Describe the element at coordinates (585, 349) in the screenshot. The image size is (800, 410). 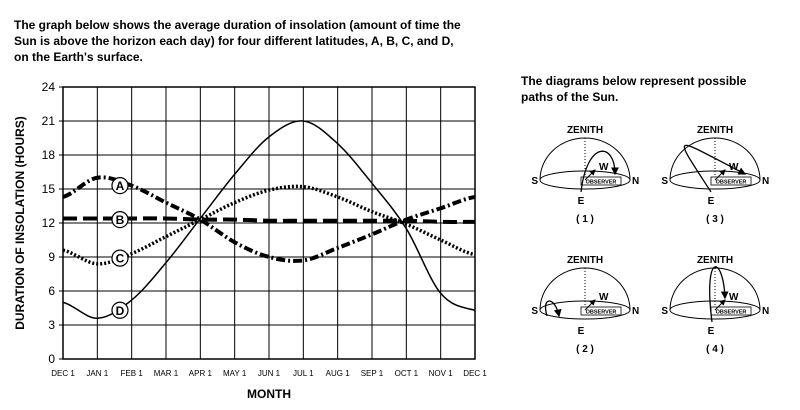
I see `diagram-caption: ( 2 )` at that location.